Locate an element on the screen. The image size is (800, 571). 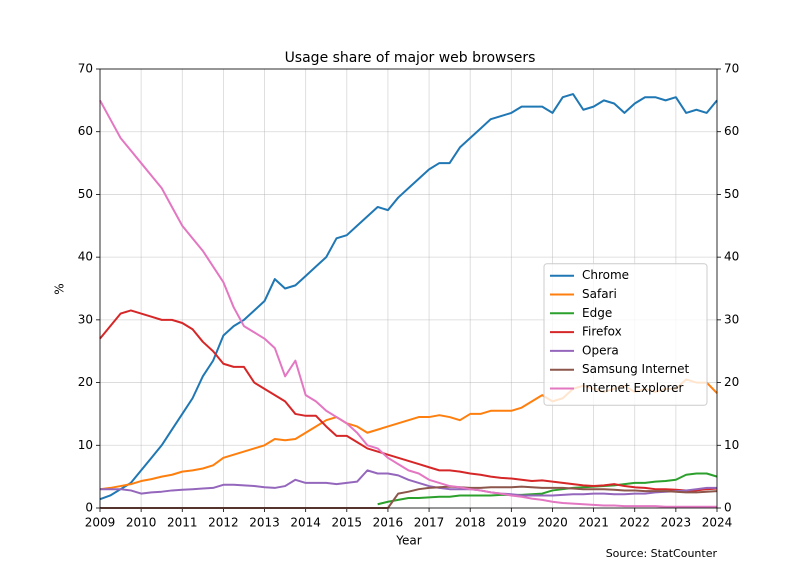
x-tick-label: 2019 is located at coordinates (511, 523).